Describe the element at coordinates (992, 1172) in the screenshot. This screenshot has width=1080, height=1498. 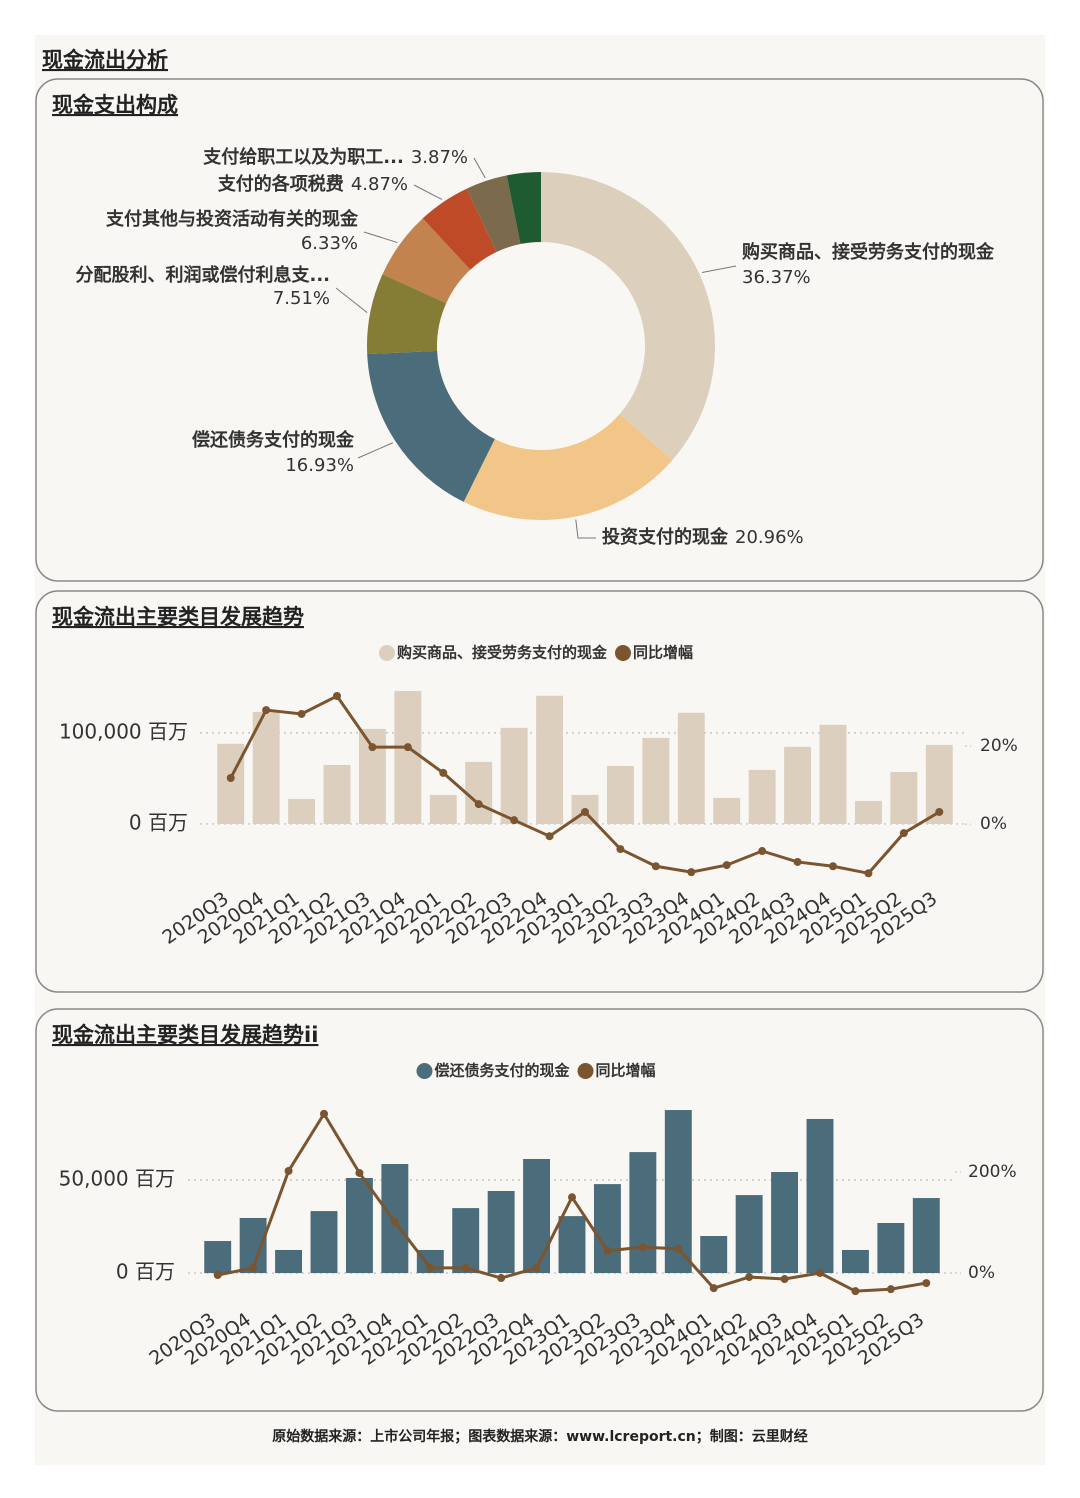
I see `y2-tick-label: 200%` at that location.